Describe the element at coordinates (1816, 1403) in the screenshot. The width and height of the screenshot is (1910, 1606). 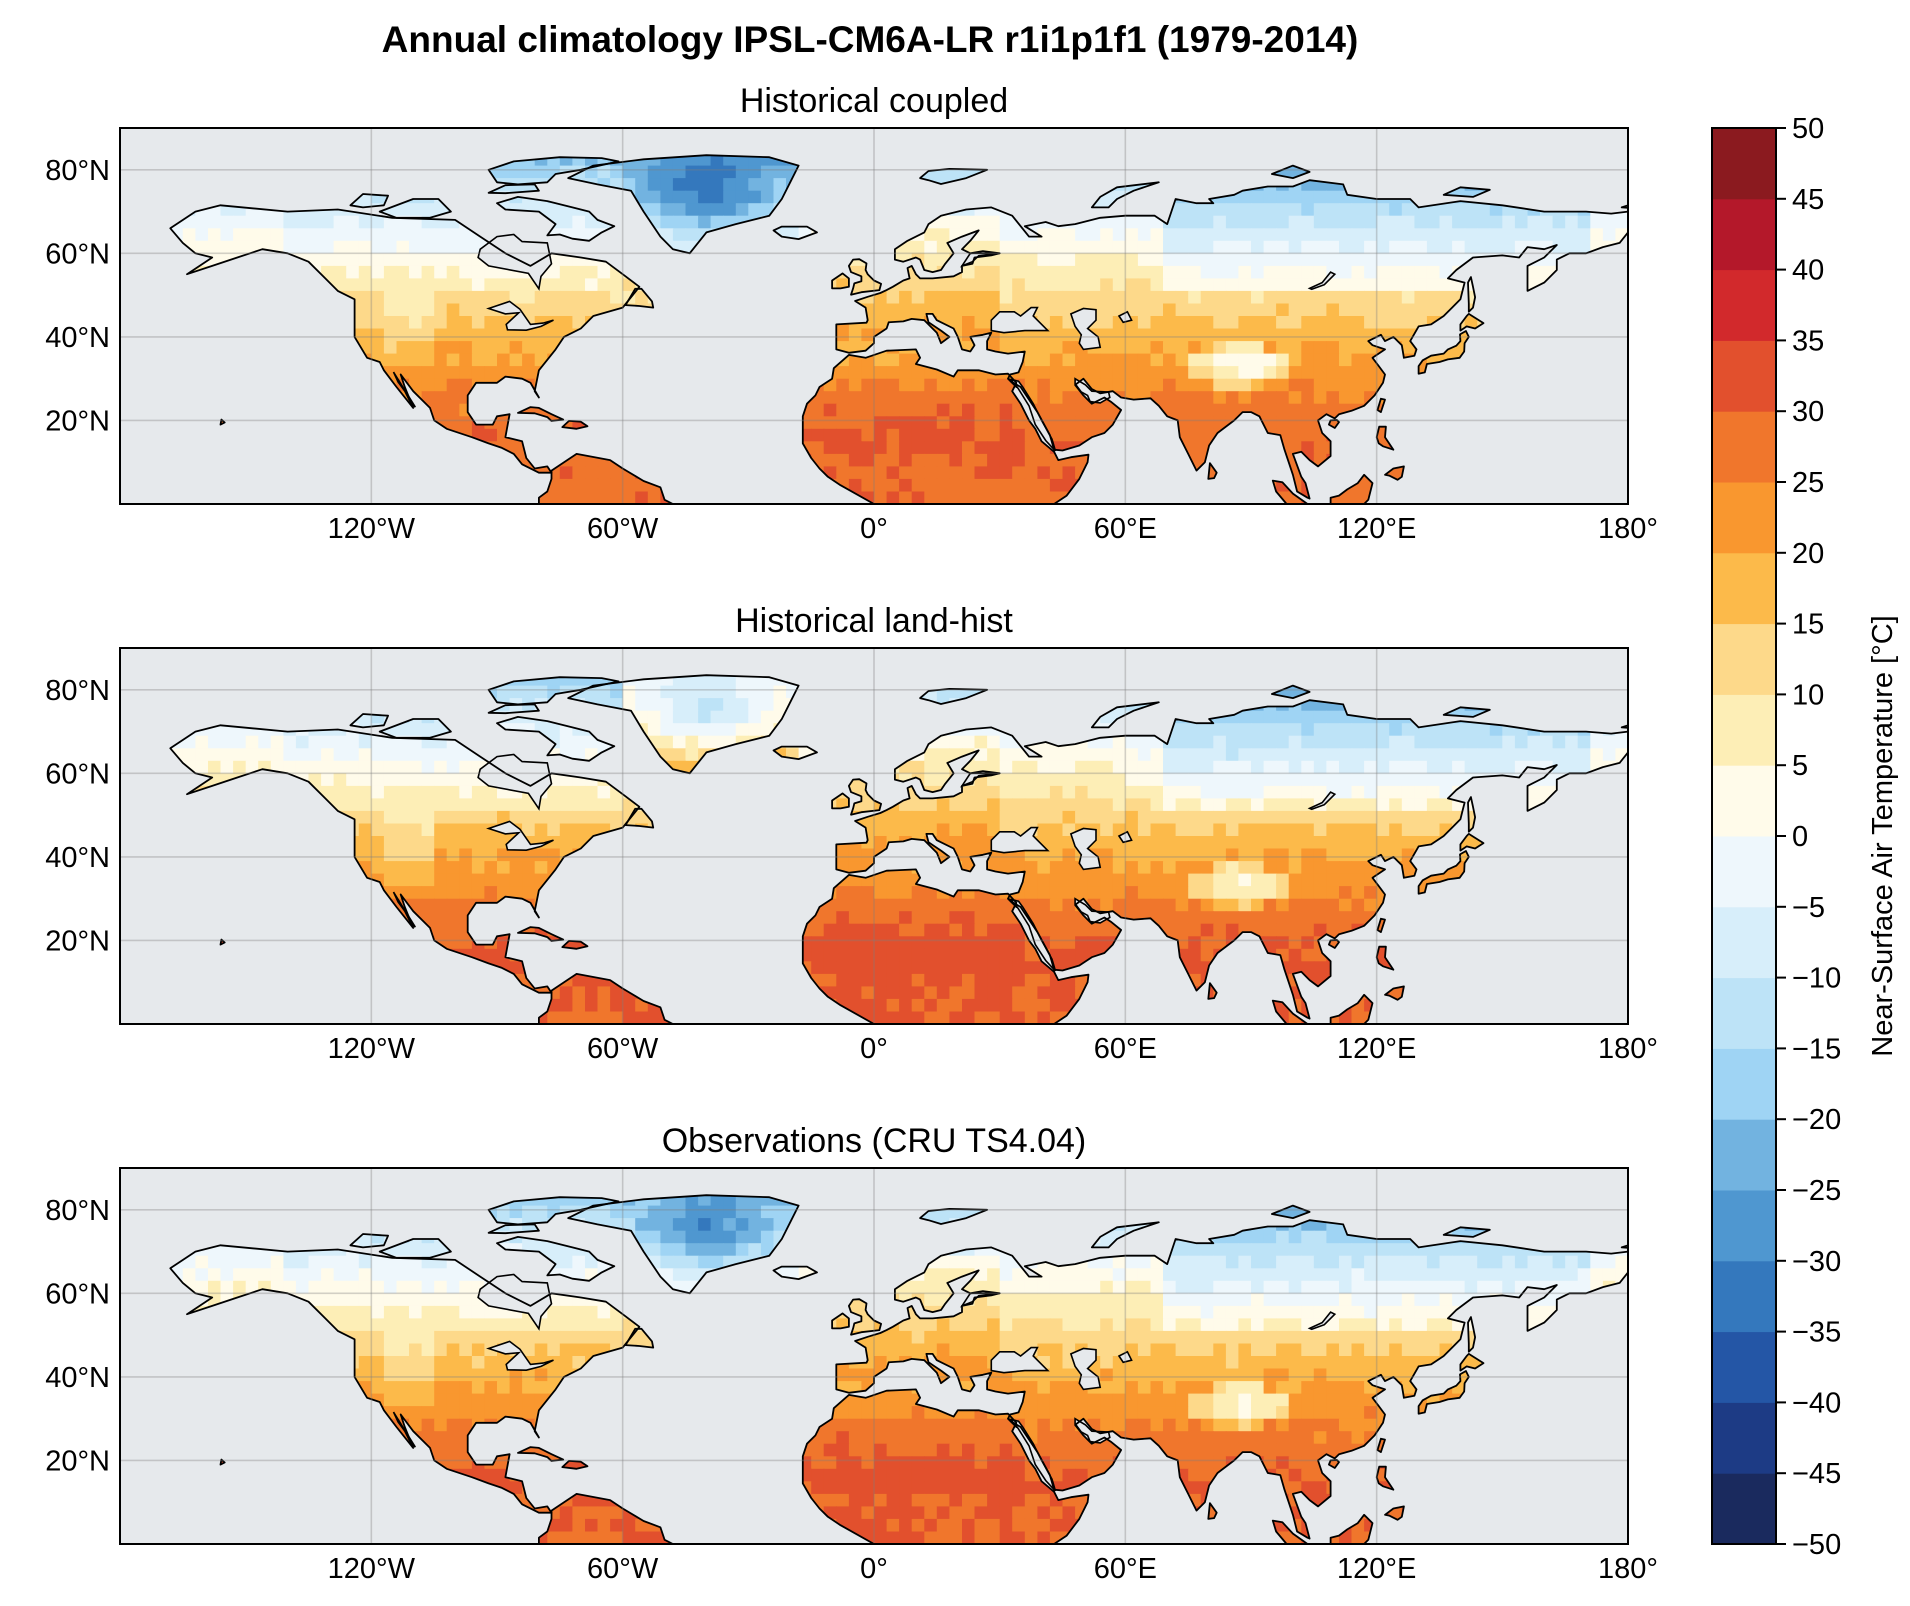
I see `colorbar-tick-label: −40` at that location.